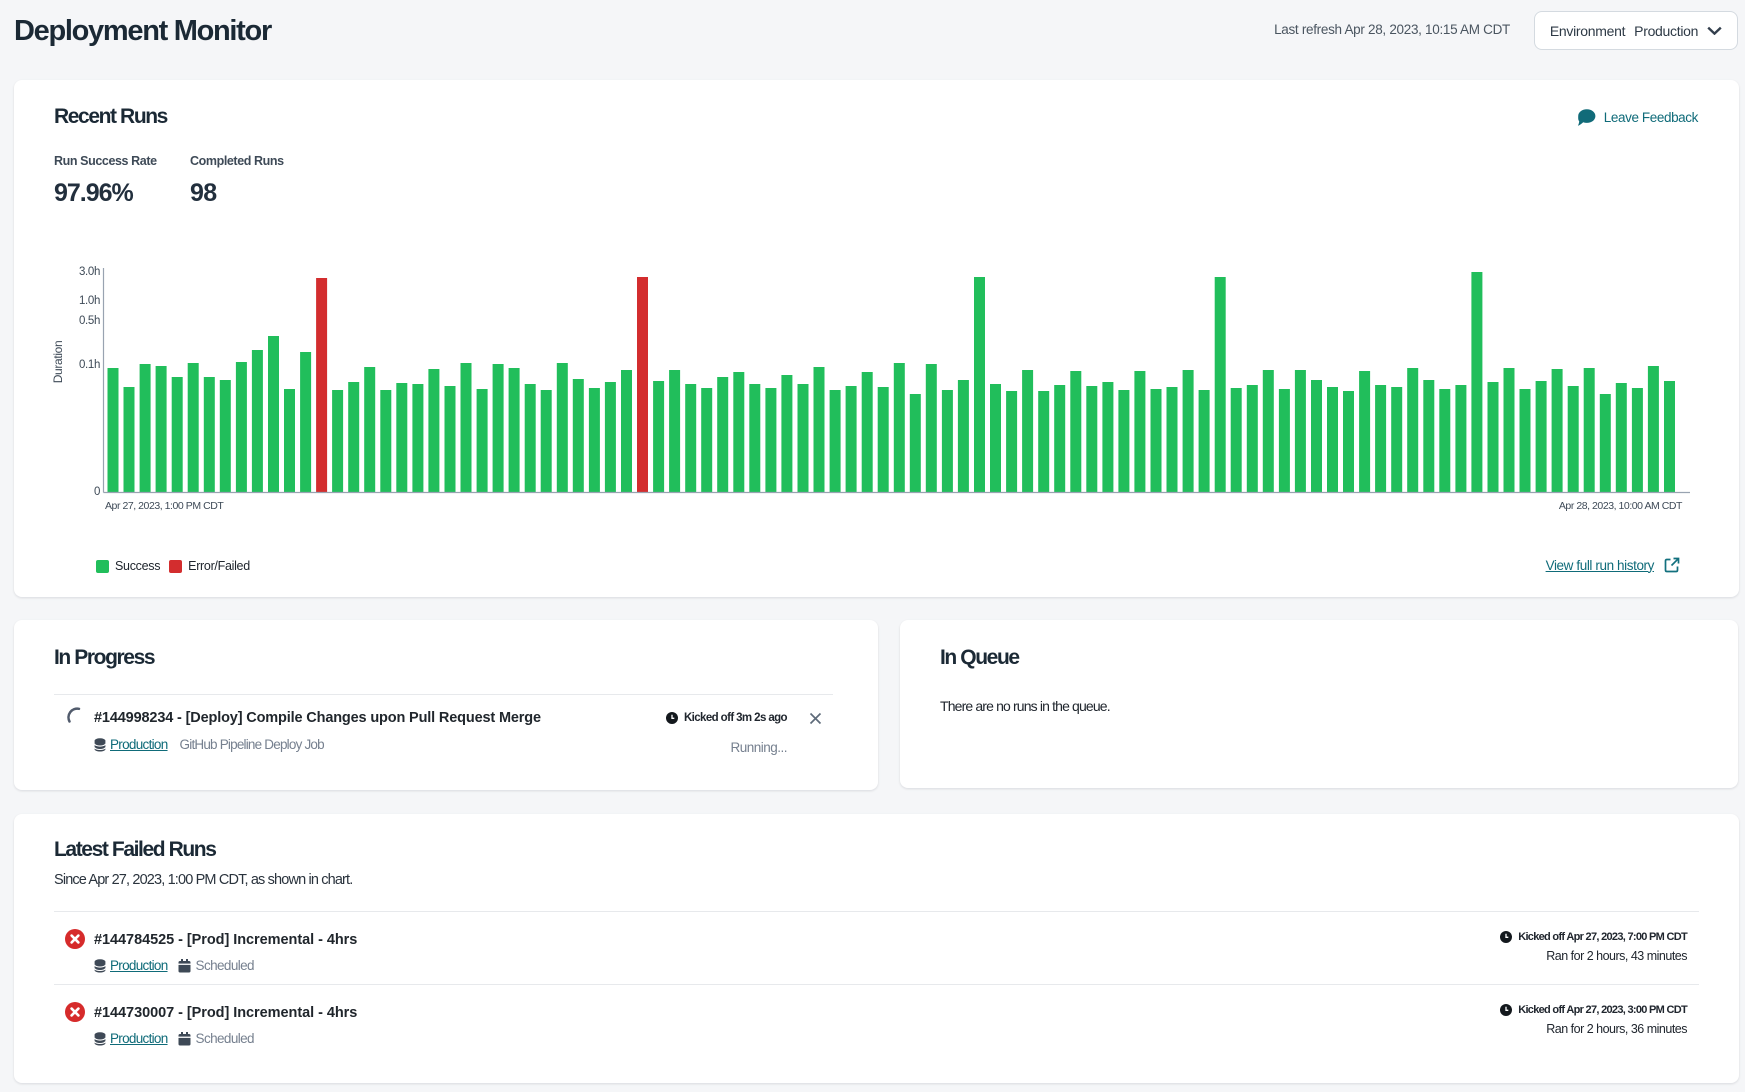  Describe the element at coordinates (164, 506) in the screenshot. I see `svg-text: Apr 27, 2023, 1:00 PM CDT` at that location.